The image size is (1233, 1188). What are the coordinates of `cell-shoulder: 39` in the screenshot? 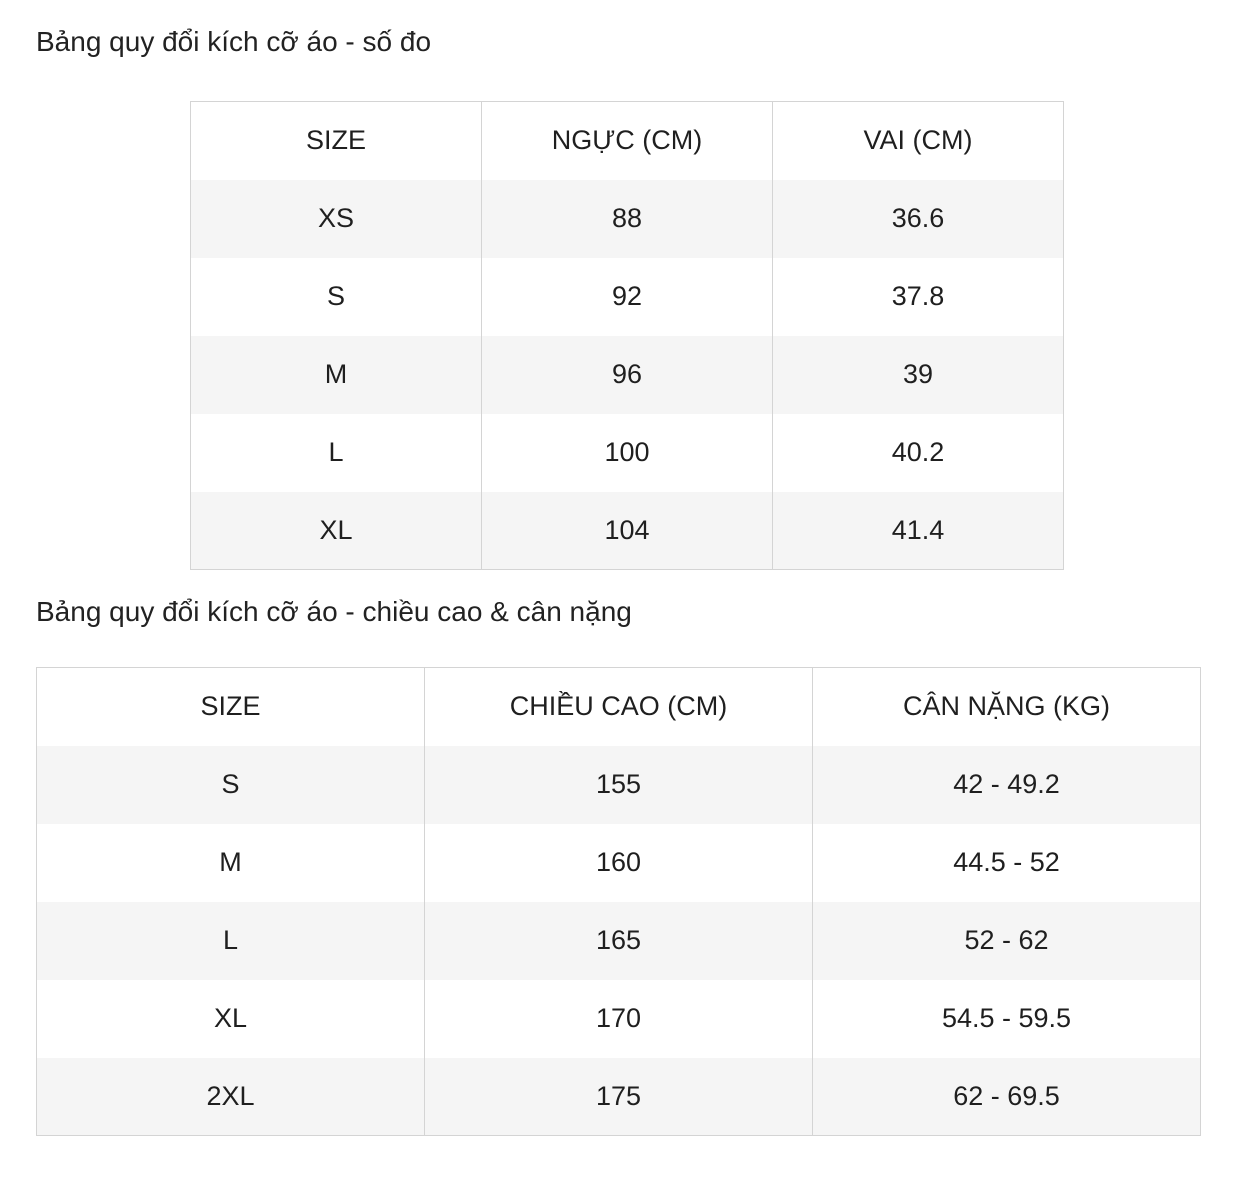 It's located at (918, 374).